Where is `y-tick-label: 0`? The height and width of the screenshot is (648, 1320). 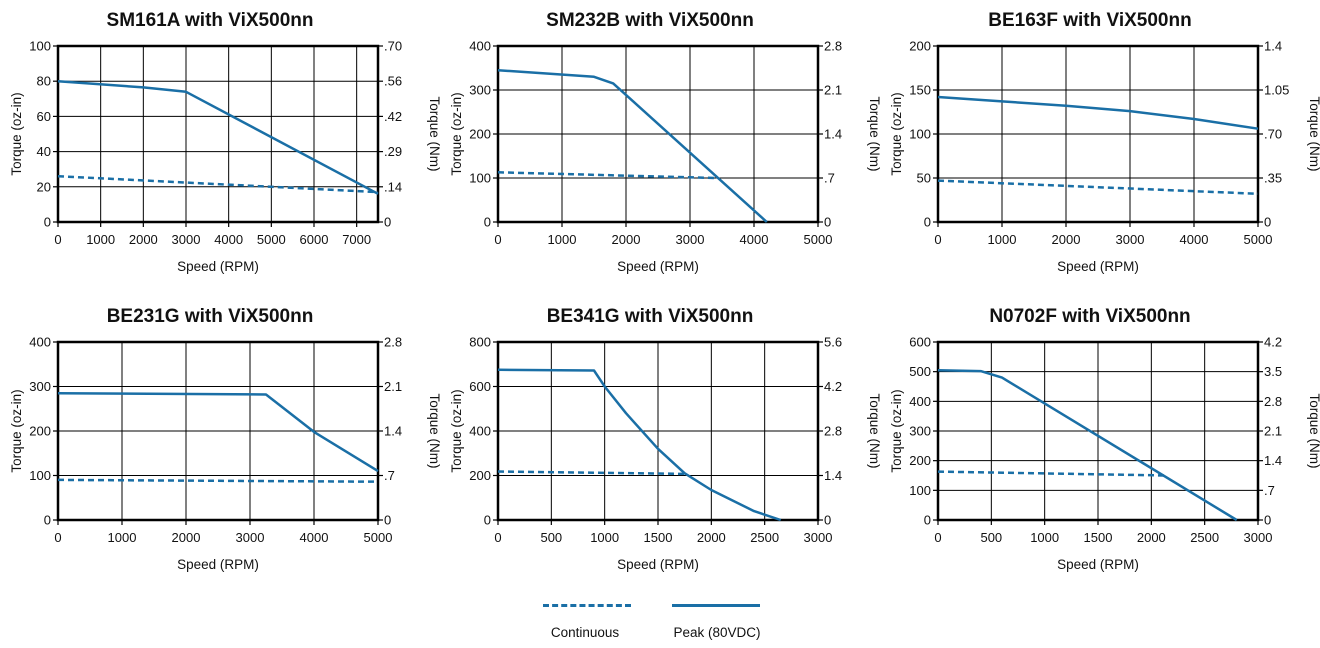 y-tick-label: 0 is located at coordinates (47, 520).